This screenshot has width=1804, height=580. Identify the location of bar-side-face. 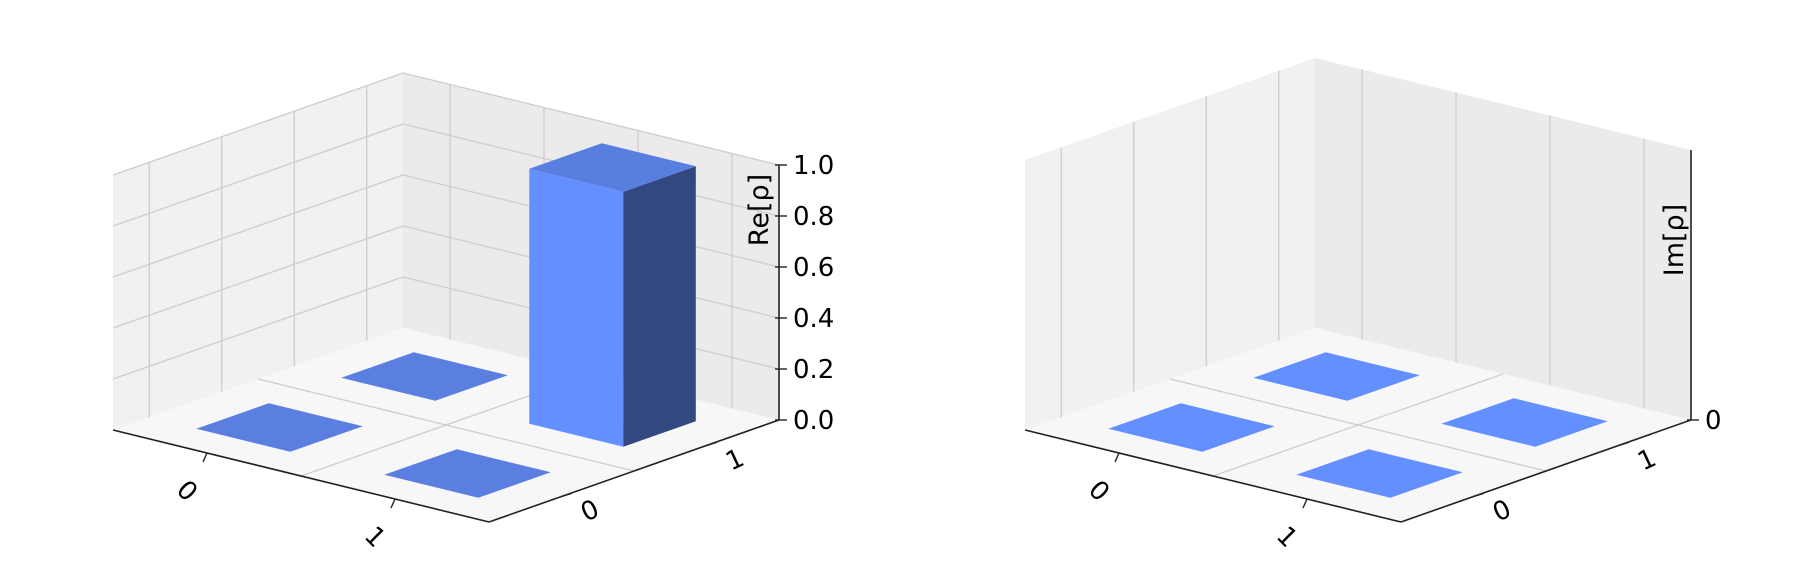
(659, 306).